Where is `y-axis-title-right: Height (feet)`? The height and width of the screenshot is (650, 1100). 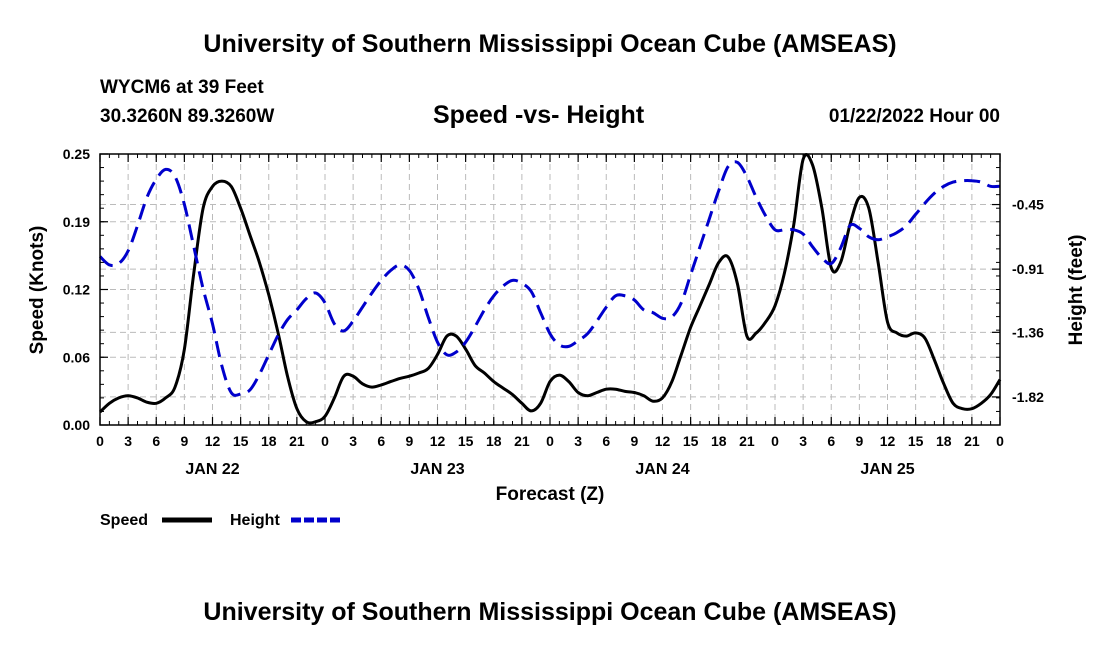
y-axis-title-right: Height (feet) is located at coordinates (1076, 290).